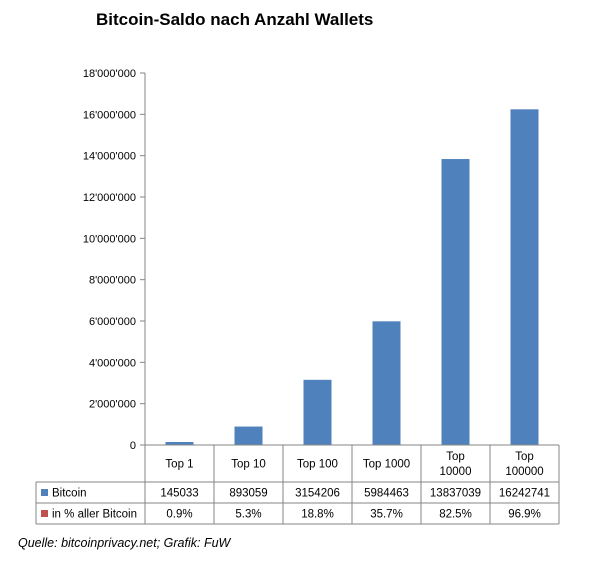 This screenshot has width=591, height=580. What do you see at coordinates (112, 363) in the screenshot?
I see `y-tick-label: 4'000'000` at bounding box center [112, 363].